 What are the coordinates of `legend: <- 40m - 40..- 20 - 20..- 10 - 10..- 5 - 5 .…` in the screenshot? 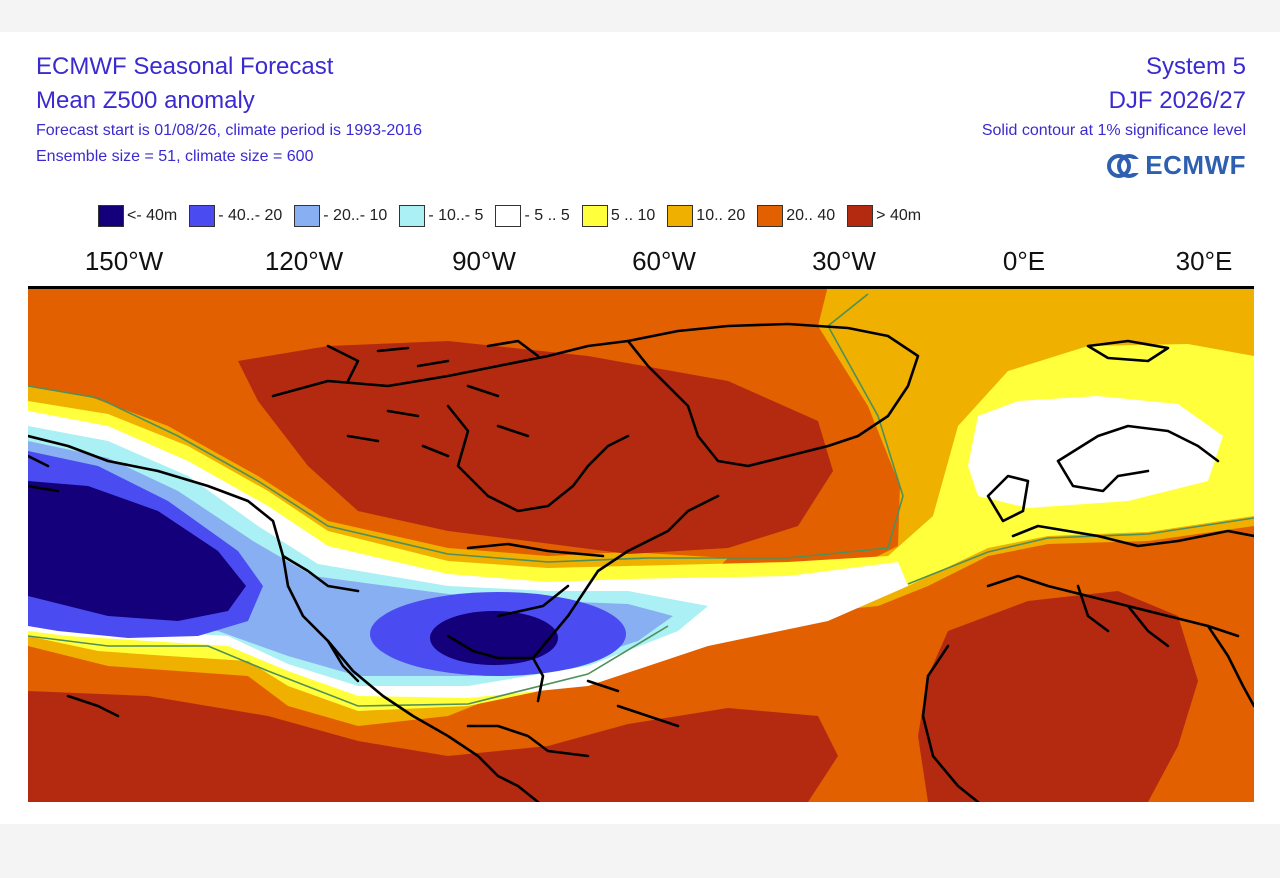 It's located at (515, 216).